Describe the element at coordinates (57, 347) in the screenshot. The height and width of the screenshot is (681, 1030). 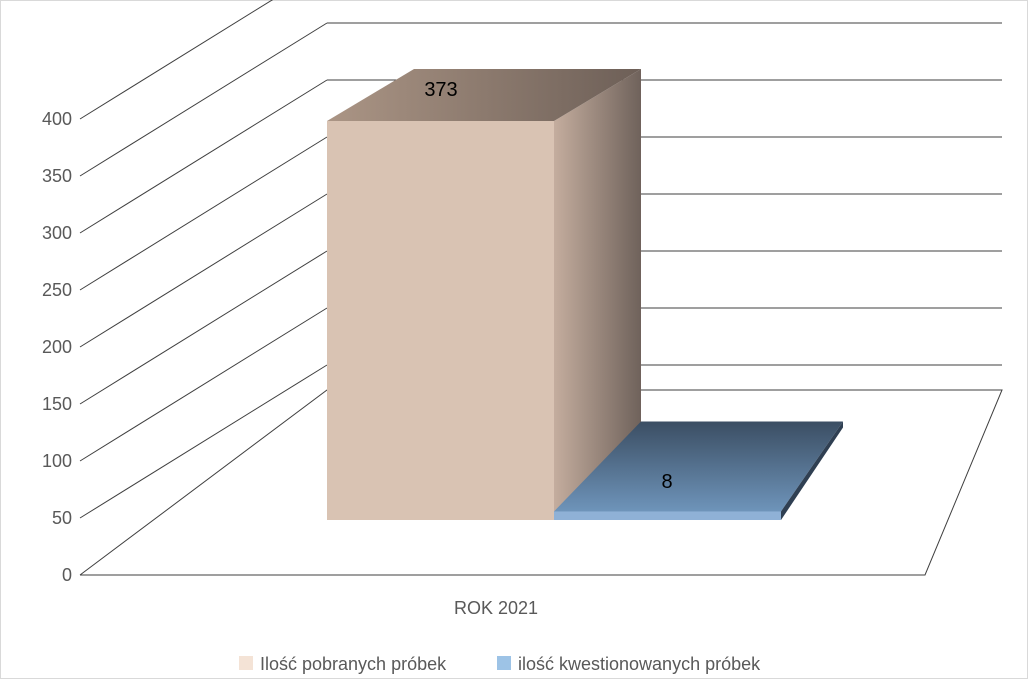
I see `y-tick-label: 200` at that location.